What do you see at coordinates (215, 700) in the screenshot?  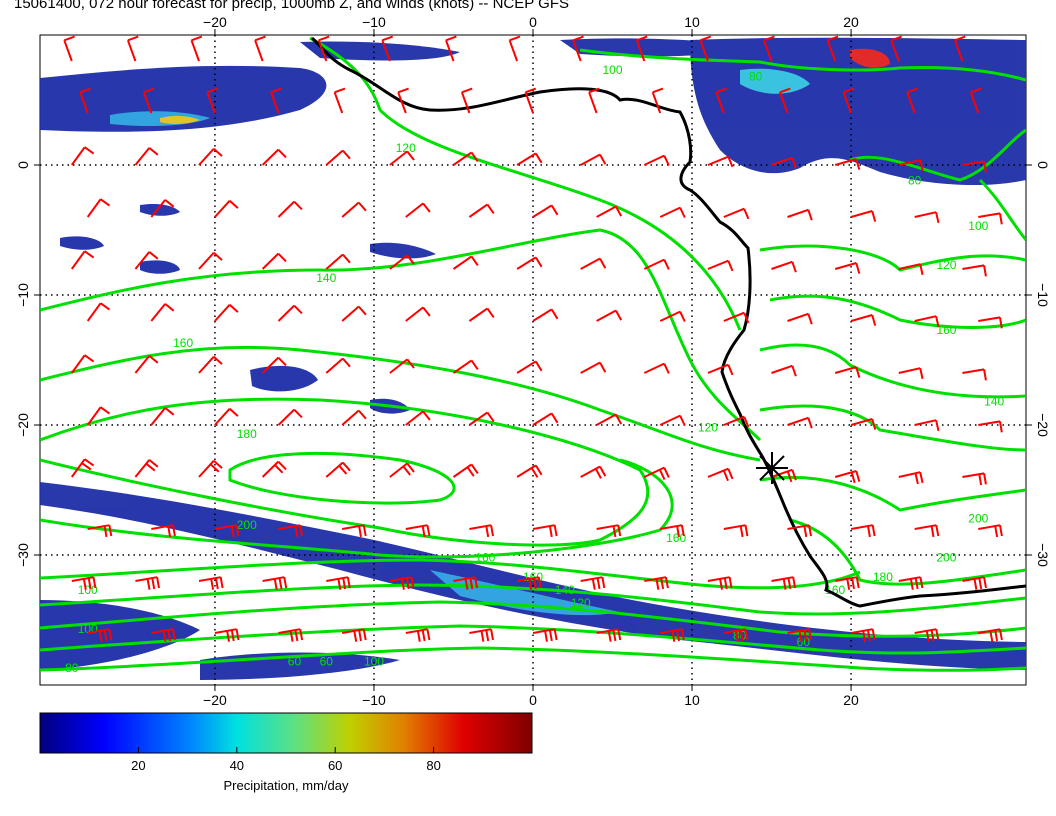 I see `x-tick-label-bottom: −20` at bounding box center [215, 700].